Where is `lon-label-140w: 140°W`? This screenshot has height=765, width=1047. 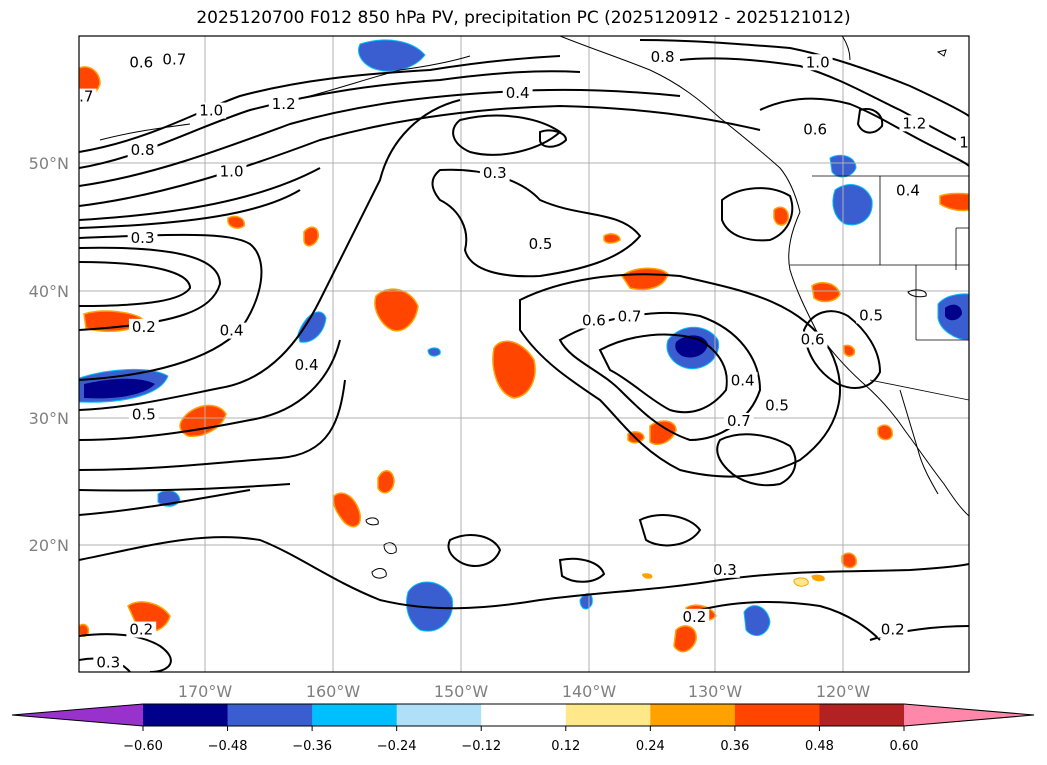 lon-label-140w: 140°W is located at coordinates (589, 691).